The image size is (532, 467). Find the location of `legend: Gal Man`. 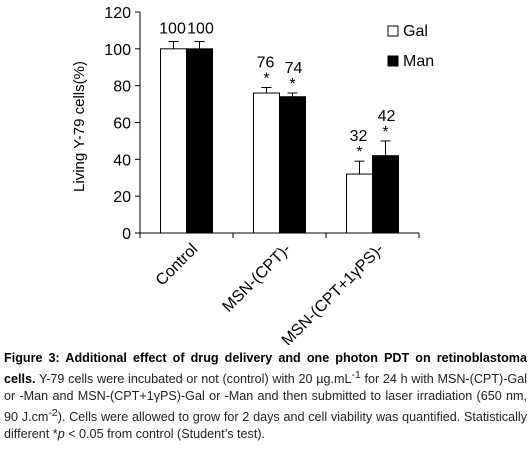

legend: Gal Man is located at coordinates (410, 46).